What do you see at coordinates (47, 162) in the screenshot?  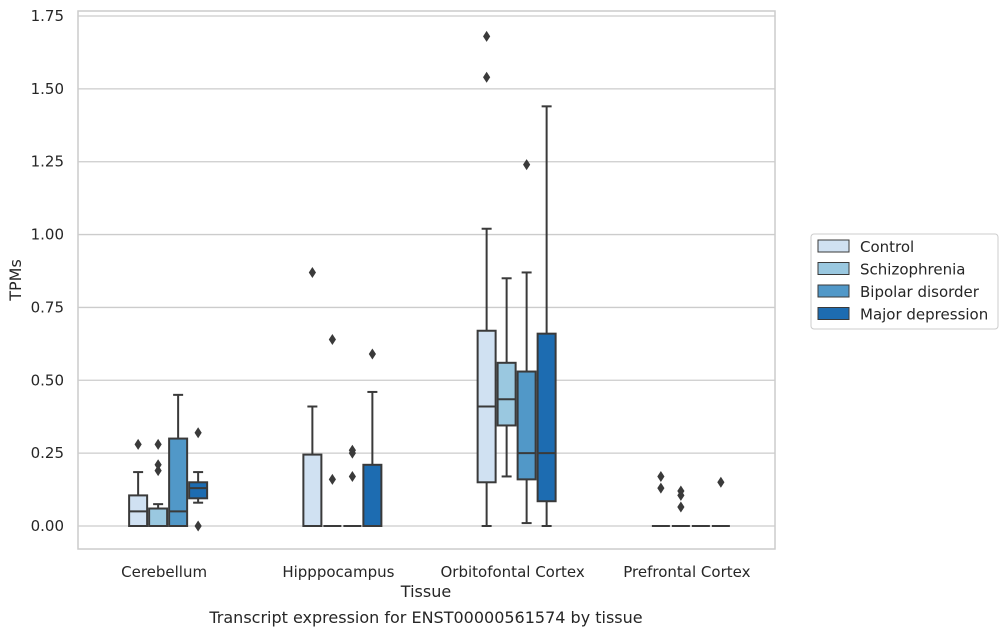 I see `y-tick-label: 1.25` at bounding box center [47, 162].